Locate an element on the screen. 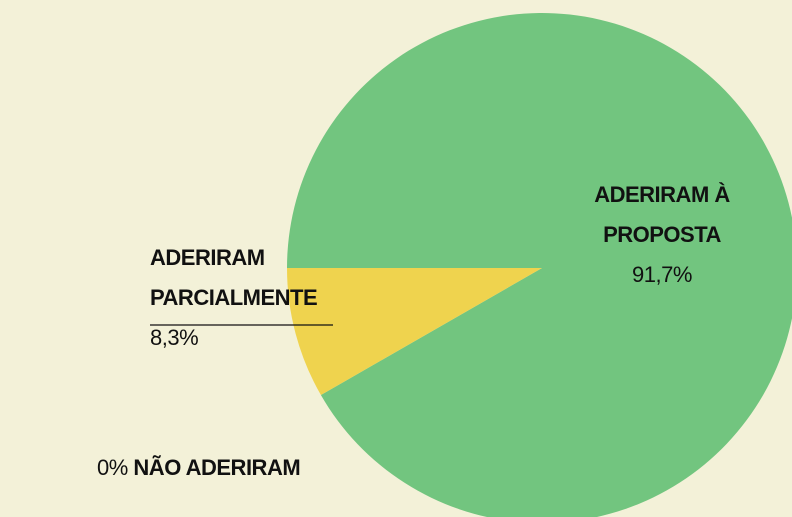  pie-slice is located at coordinates (414, 332).